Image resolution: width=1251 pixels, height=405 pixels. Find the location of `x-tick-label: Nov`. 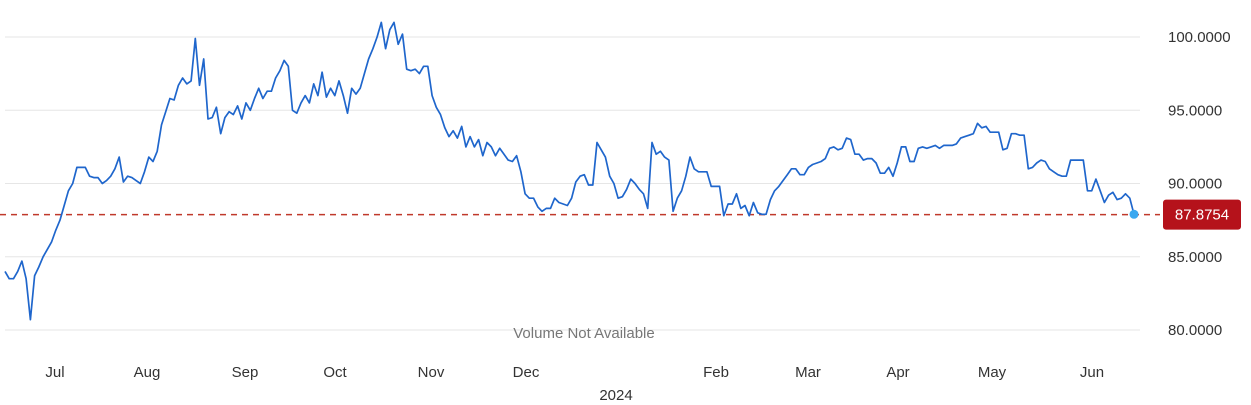

x-tick-label: Nov is located at coordinates (431, 372).